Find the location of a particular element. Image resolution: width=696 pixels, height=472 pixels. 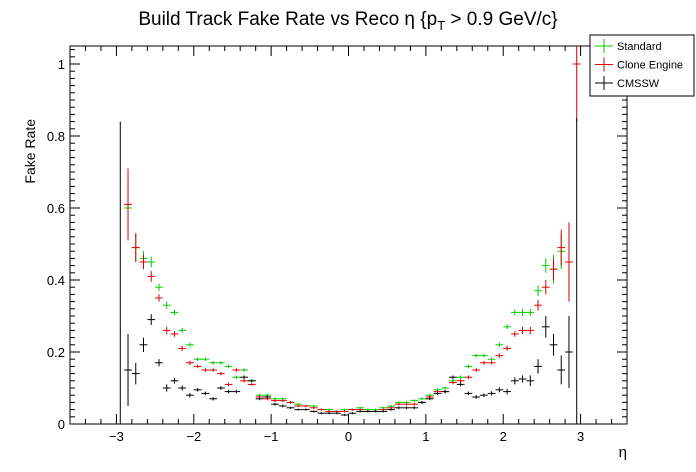

y-tick-label: 0 is located at coordinates (61, 424).